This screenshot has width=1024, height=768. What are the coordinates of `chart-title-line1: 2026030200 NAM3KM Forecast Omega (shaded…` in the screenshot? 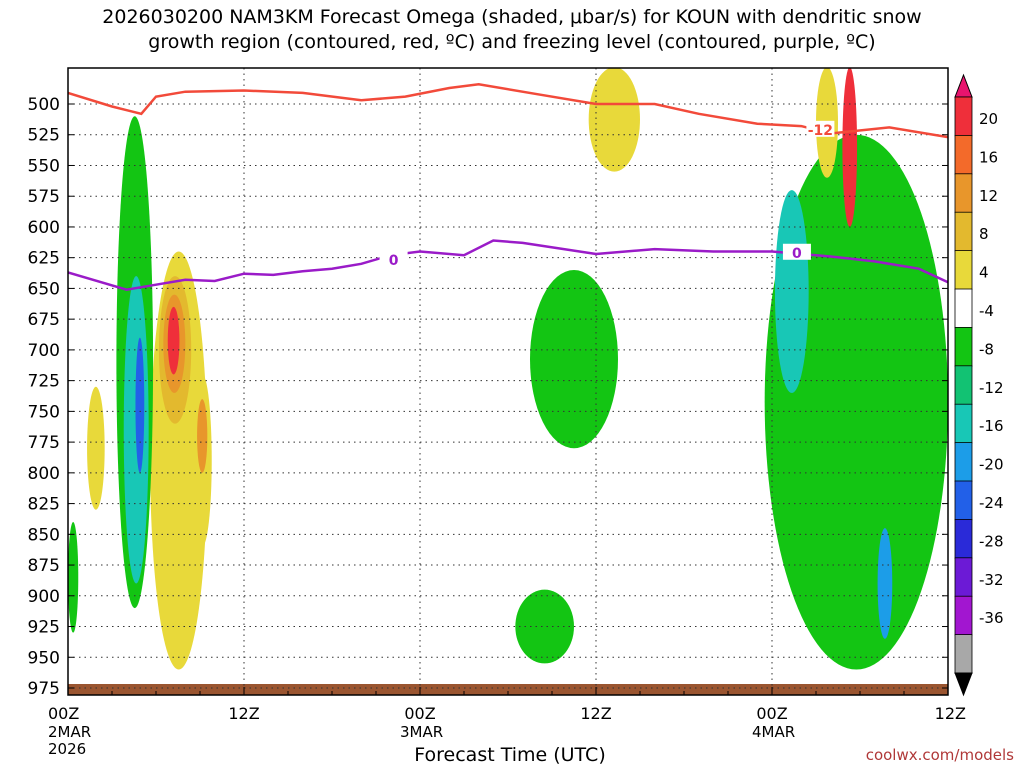 It's located at (512, 17).